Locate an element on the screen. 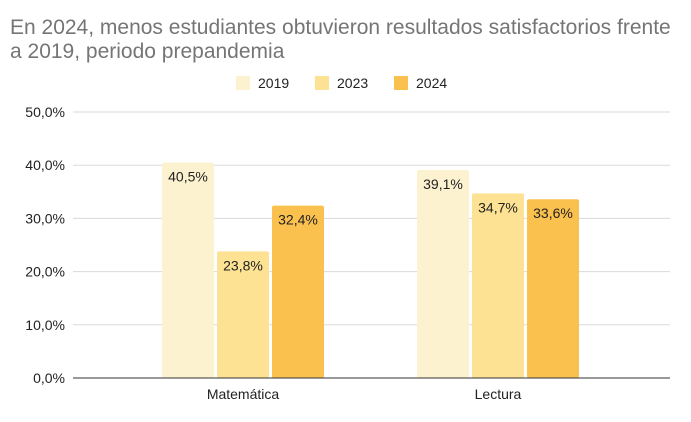 This screenshot has width=691, height=422. y-tick-label: 0,0% is located at coordinates (49, 378).